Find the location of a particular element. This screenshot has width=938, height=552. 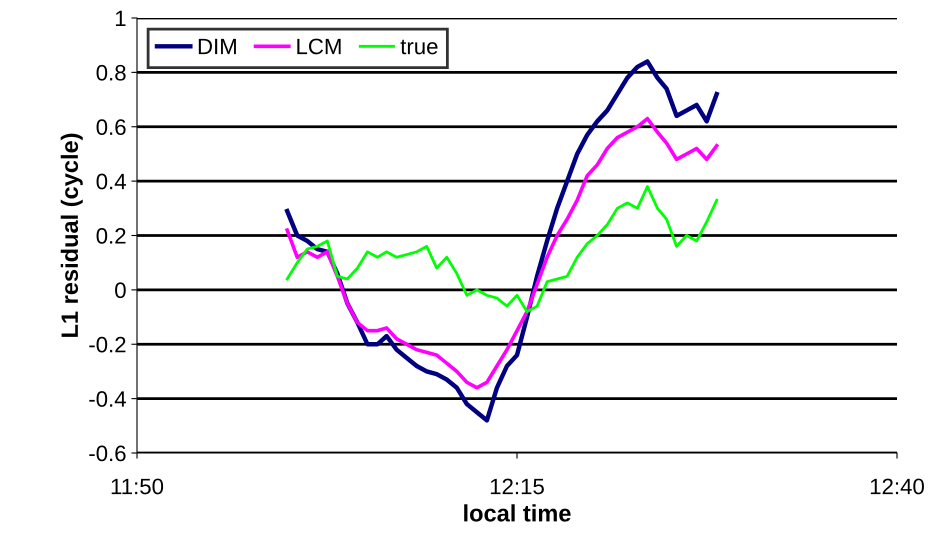

legend-label: true is located at coordinates (419, 47).